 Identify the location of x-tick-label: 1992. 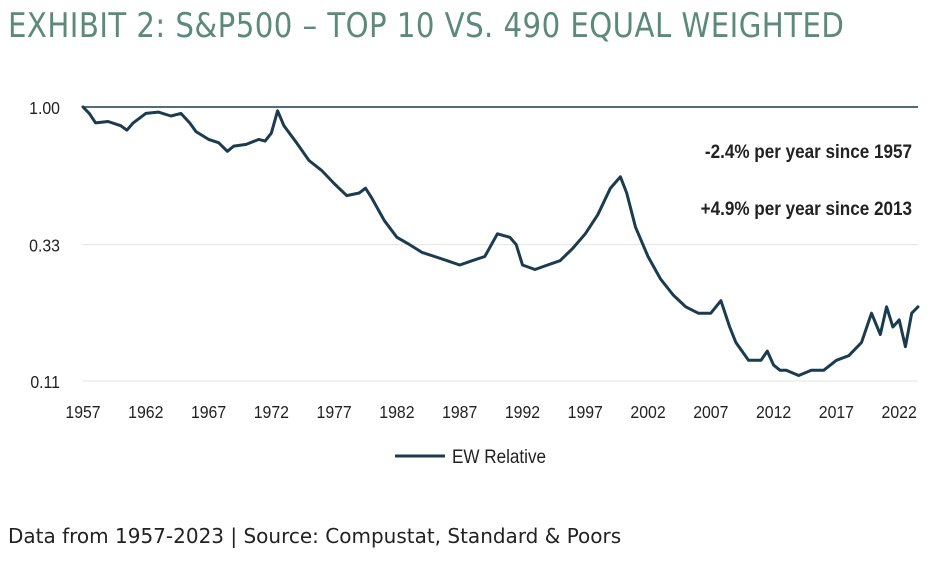
(522, 412).